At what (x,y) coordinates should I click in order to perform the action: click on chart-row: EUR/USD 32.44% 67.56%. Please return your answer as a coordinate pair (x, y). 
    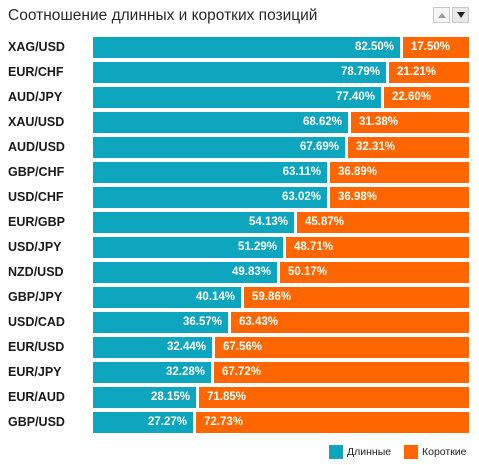
    Looking at the image, I should click on (239, 347).